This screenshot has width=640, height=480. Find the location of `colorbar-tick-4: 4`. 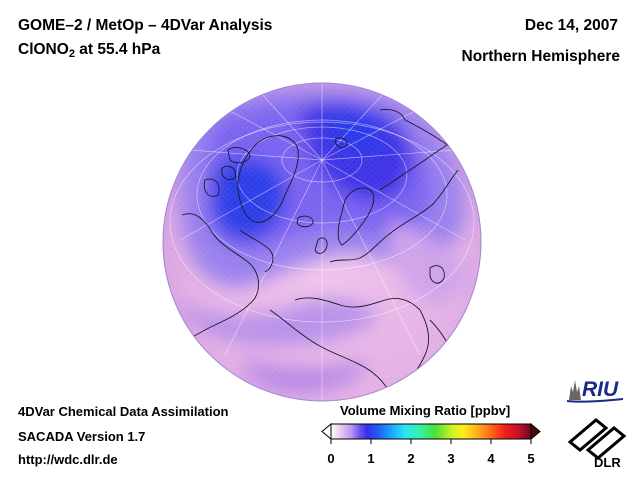

colorbar-tick-4: 4 is located at coordinates (491, 458).